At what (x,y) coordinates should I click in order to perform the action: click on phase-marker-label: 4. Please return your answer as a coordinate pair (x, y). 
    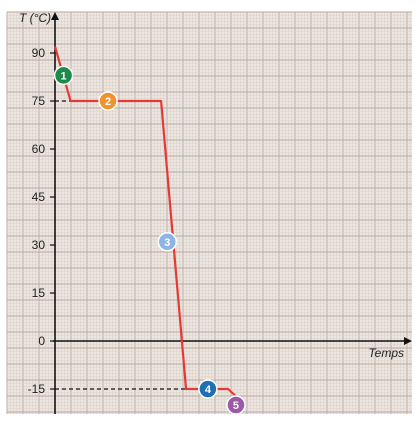
    Looking at the image, I should click on (208, 390).